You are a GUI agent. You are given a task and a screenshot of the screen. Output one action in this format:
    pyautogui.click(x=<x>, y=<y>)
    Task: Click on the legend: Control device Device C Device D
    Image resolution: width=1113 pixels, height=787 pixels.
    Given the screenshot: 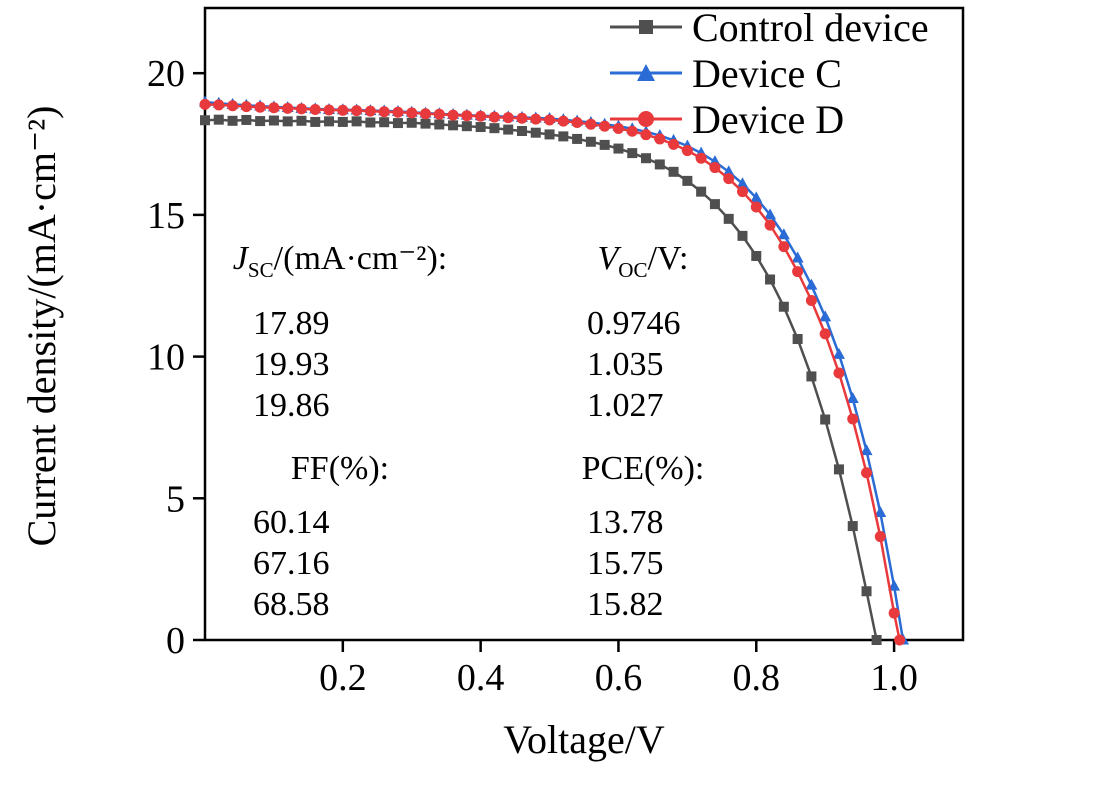 What is the action you would take?
    pyautogui.click(x=768, y=73)
    